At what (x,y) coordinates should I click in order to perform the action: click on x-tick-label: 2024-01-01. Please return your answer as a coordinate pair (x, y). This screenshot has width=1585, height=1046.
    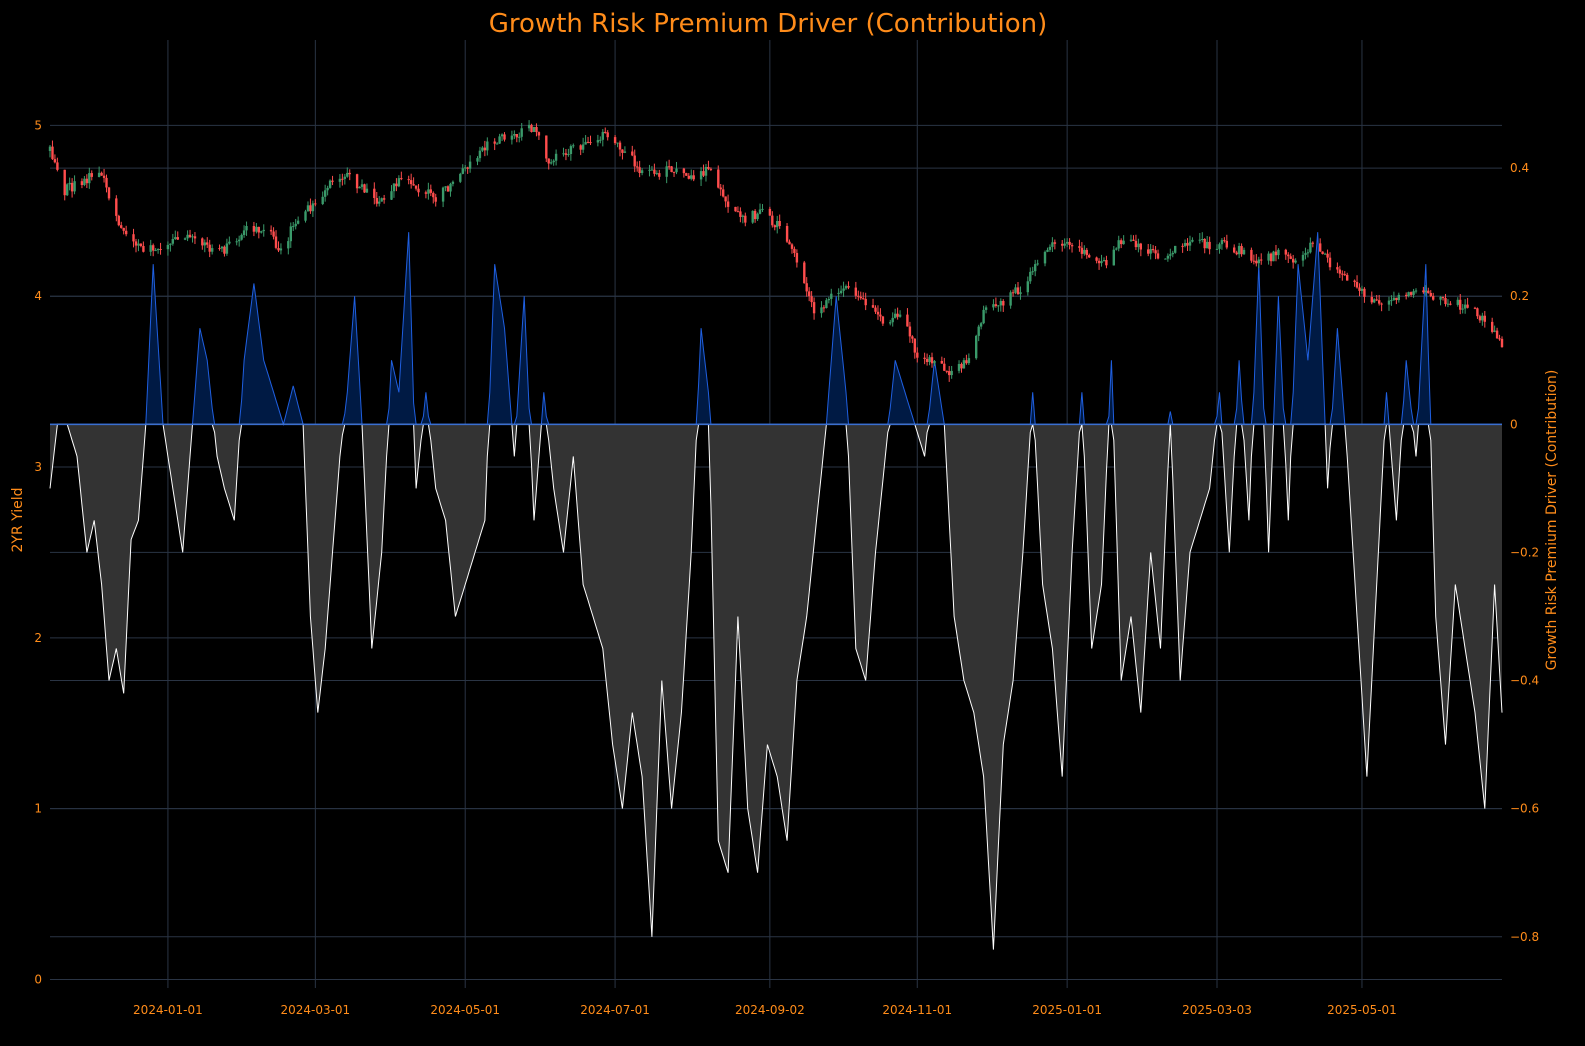
    Looking at the image, I should click on (168, 1010).